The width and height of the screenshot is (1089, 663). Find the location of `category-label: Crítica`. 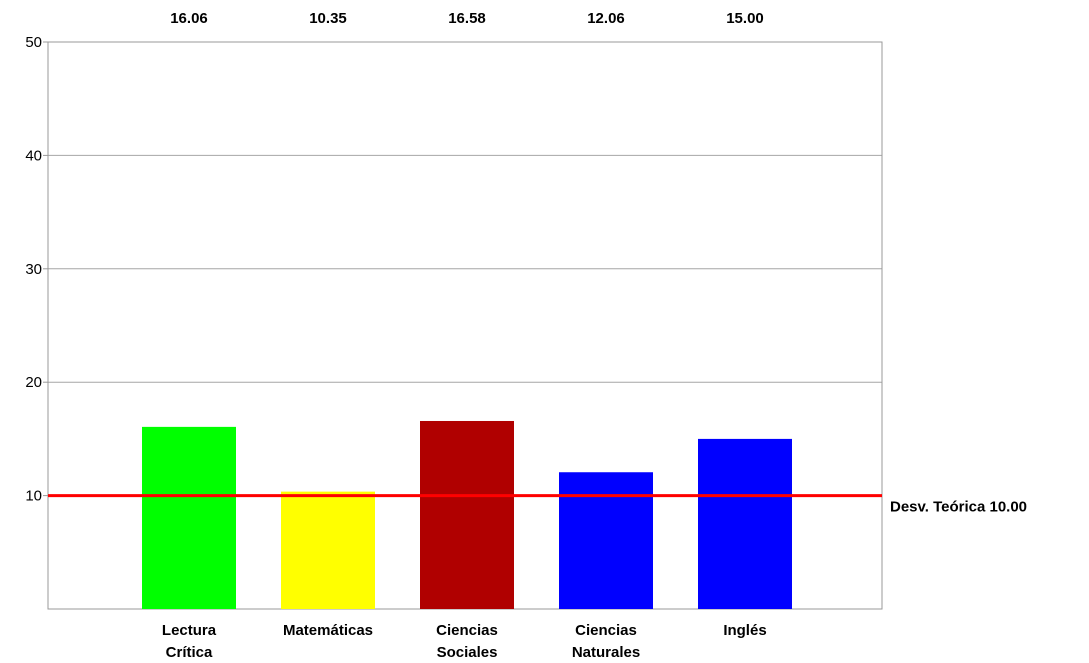

category-label: Crítica is located at coordinates (189, 652).